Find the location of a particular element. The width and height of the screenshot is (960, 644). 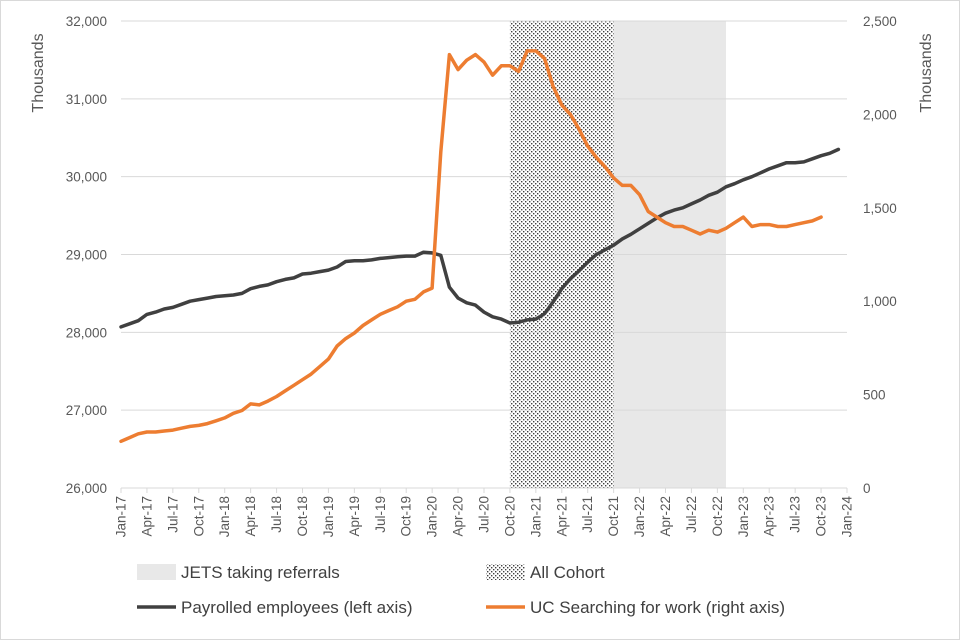

left-tick-label: 29,000 is located at coordinates (86, 255).